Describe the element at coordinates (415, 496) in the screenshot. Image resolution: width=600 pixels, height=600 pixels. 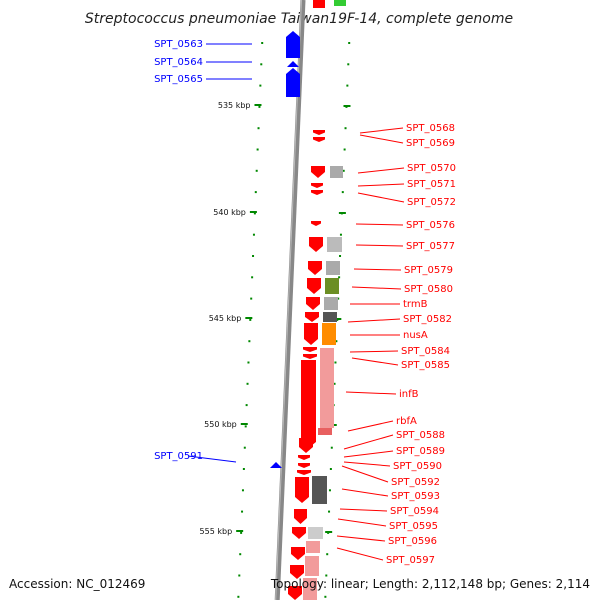
I see `gene-label-SPT_0593: SPT_0593` at that location.